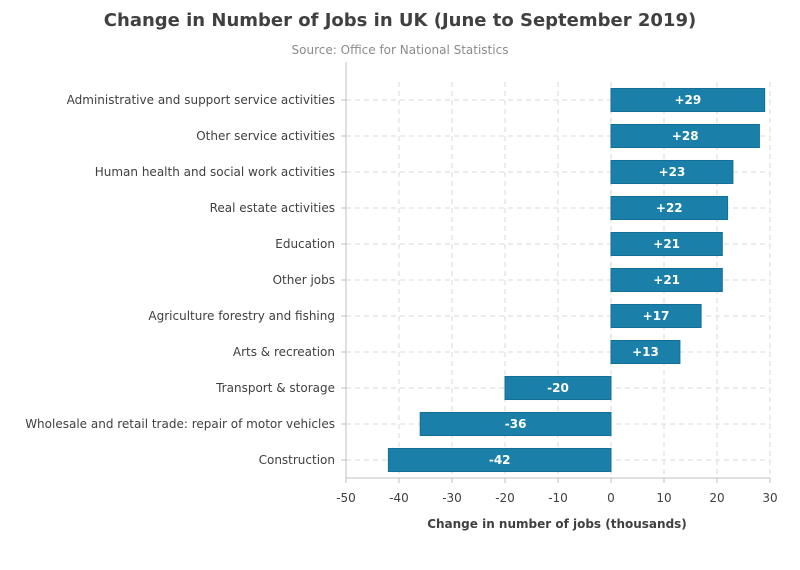  Describe the element at coordinates (272, 208) in the screenshot. I see `category-label: Real estate activities` at that location.